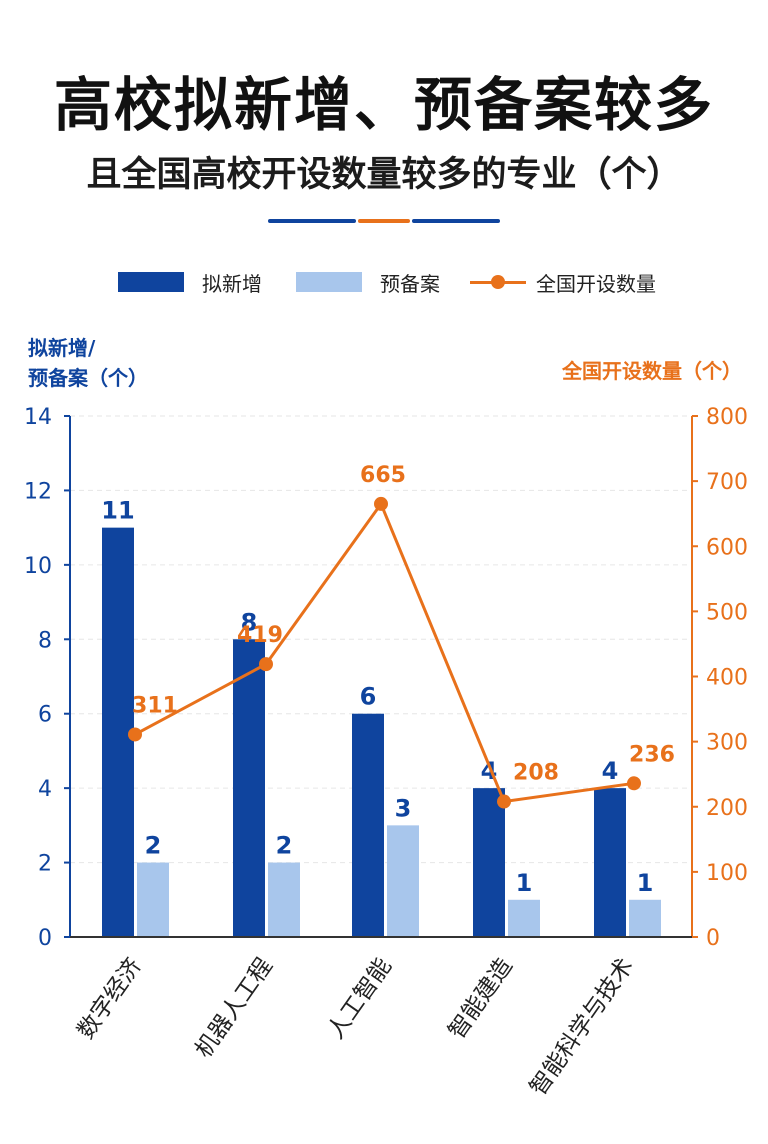 This screenshot has height=1144, width=768. Describe the element at coordinates (384, 175) in the screenshot. I see `chart-subtitle: 且全国高校开设数量较多的专业（个）` at that location.